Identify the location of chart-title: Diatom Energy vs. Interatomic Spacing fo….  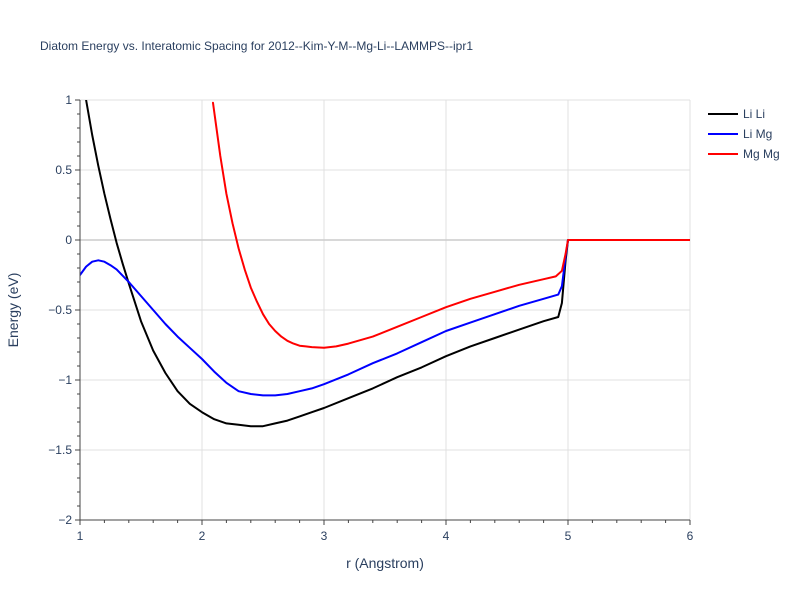
(256, 46).